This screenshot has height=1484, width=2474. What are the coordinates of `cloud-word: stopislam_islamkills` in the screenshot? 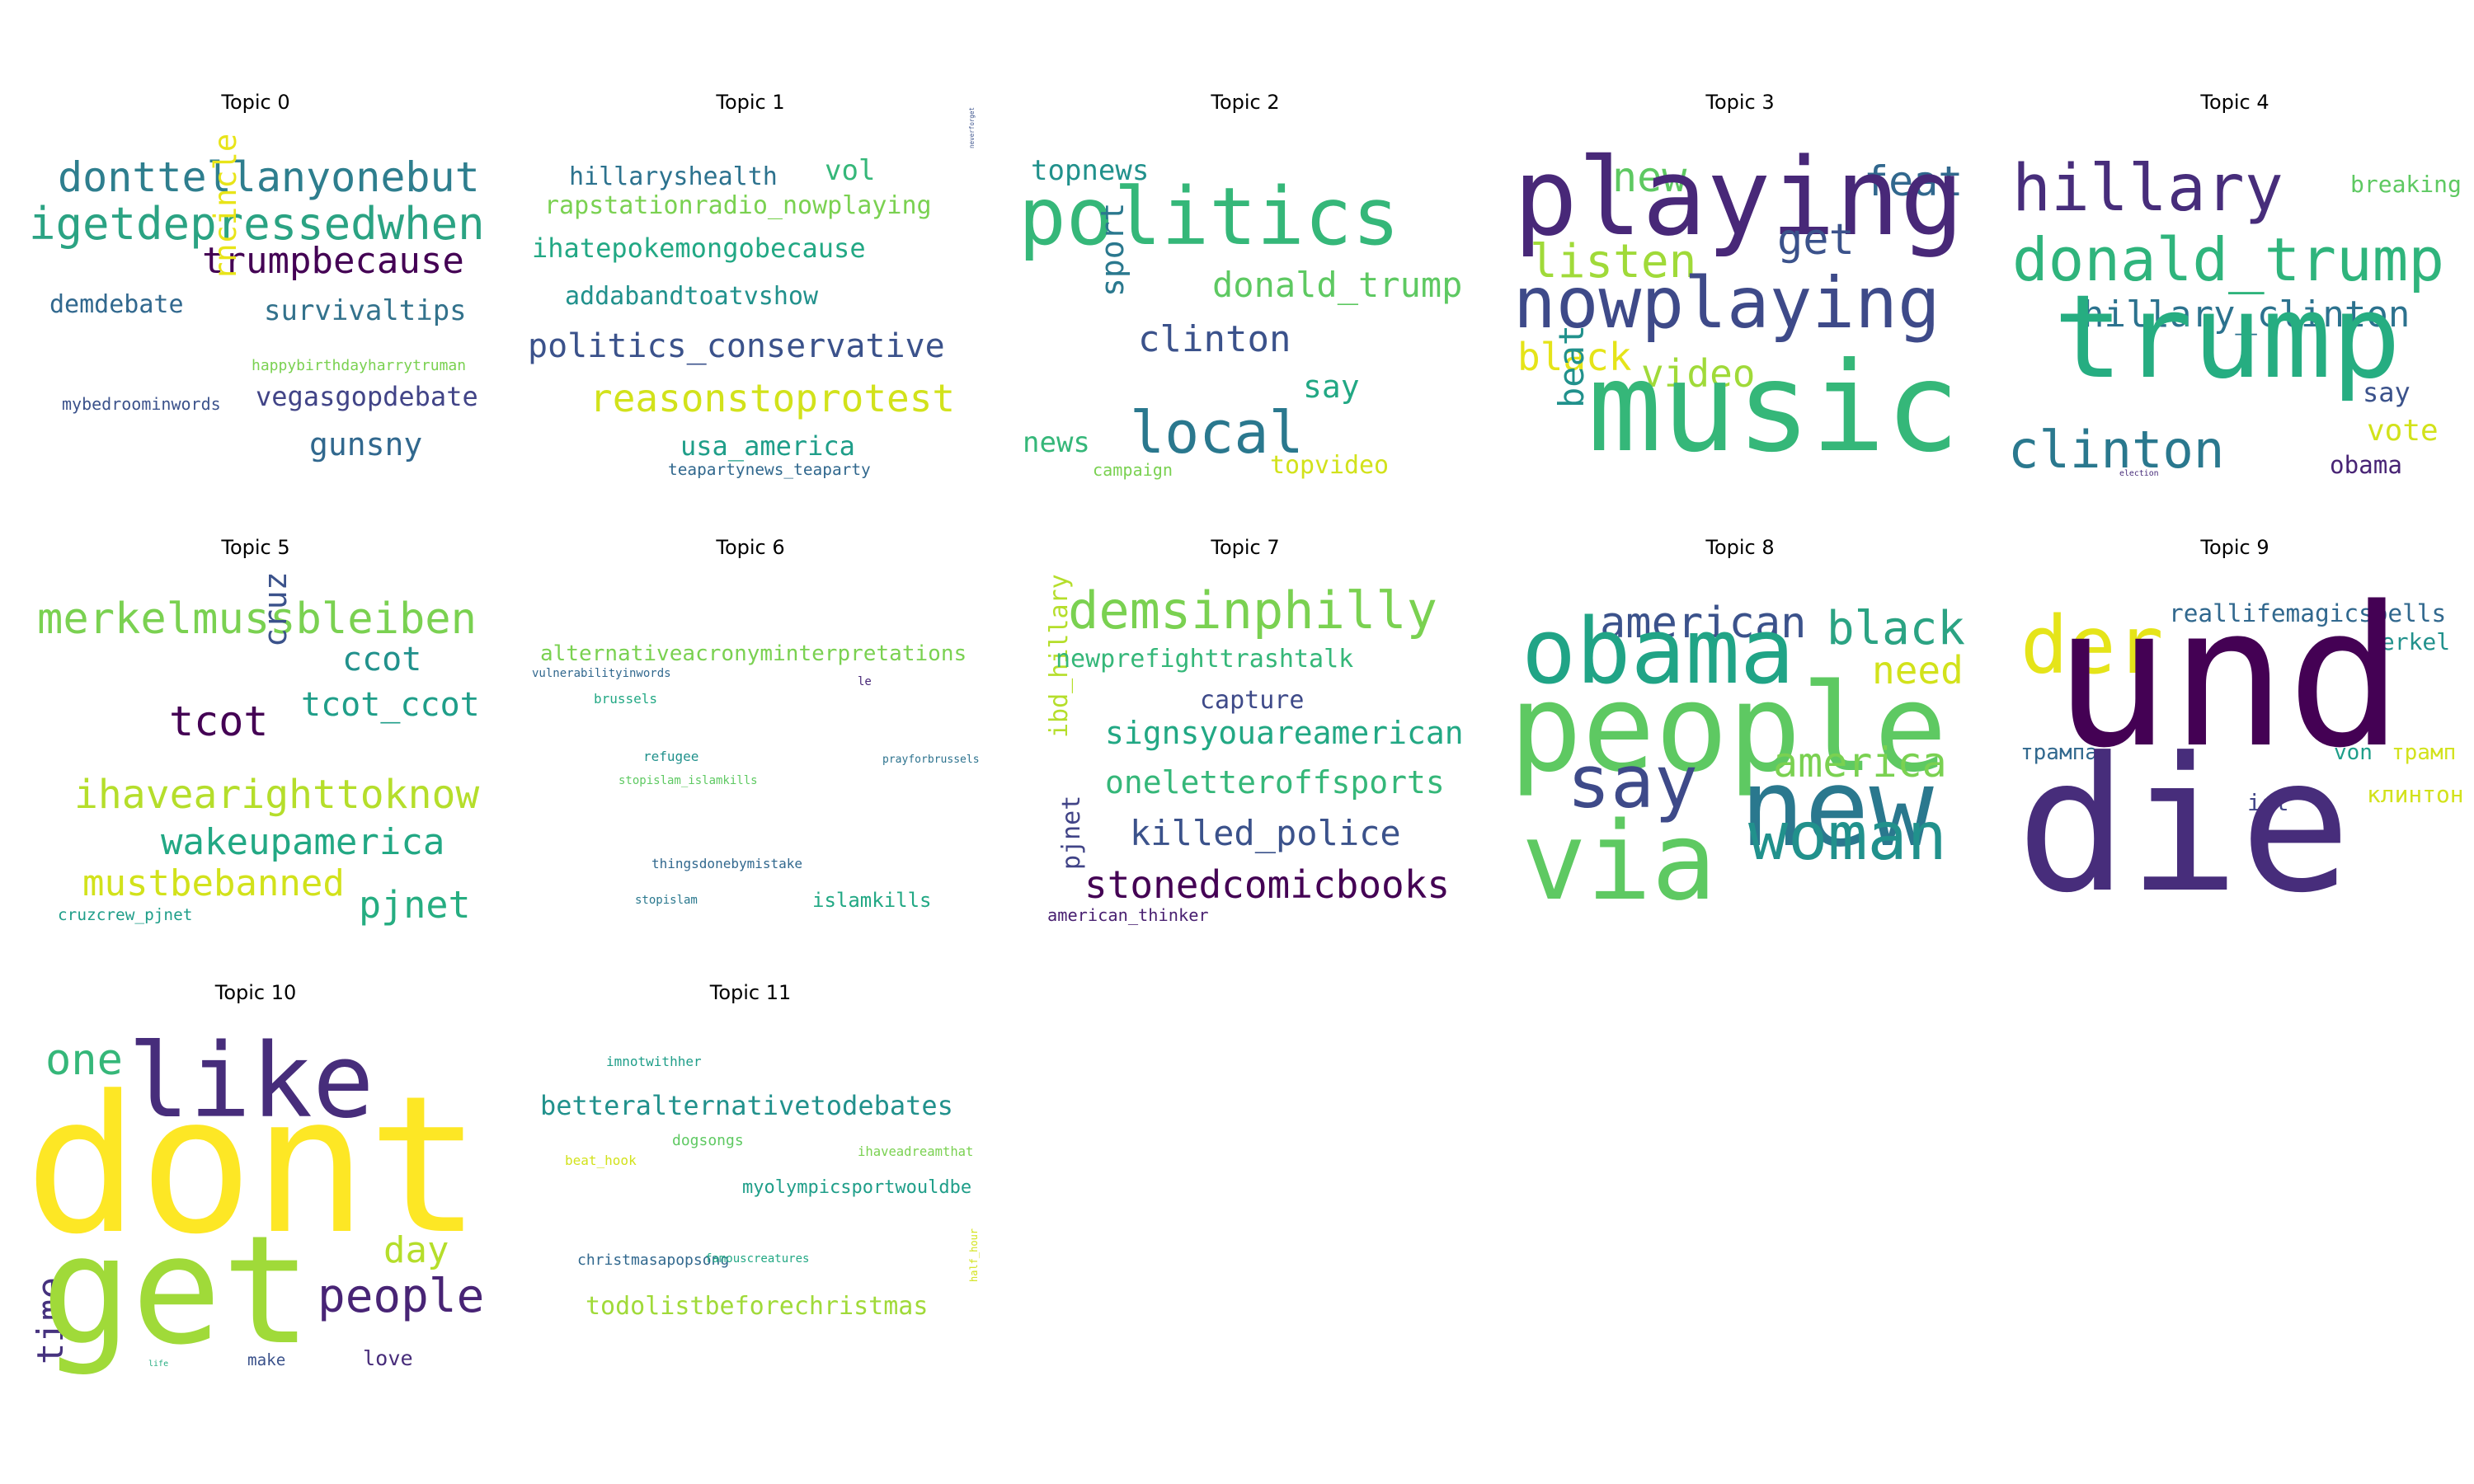 It's located at (688, 780).